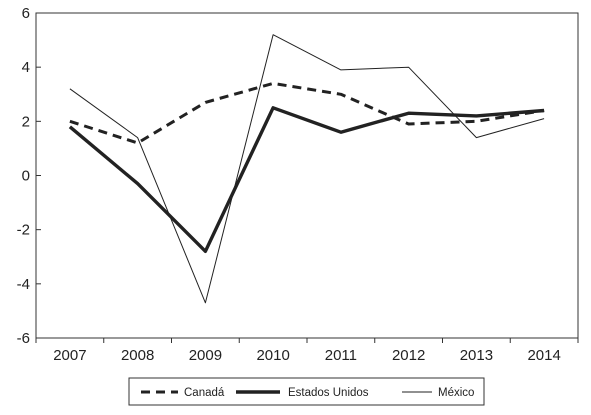 The image size is (591, 415). What do you see at coordinates (137, 355) in the screenshot?
I see `x-tick-label: 2008` at bounding box center [137, 355].